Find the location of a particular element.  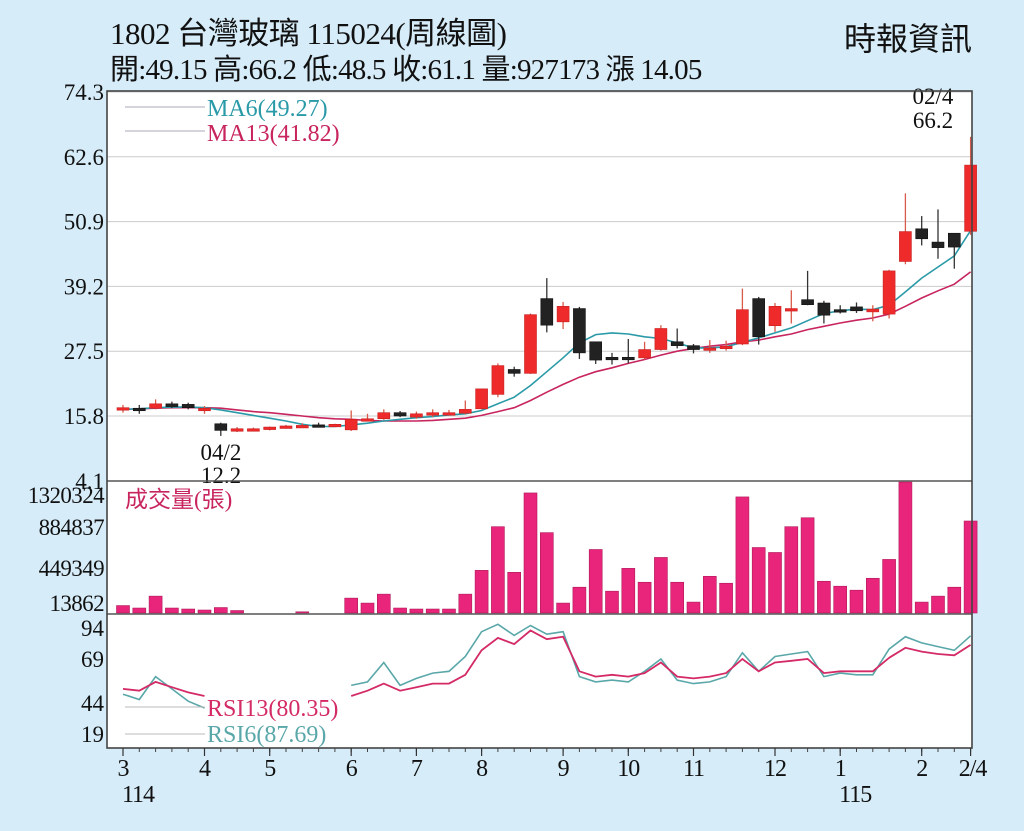

rsi13-line is located at coordinates (661, 663).